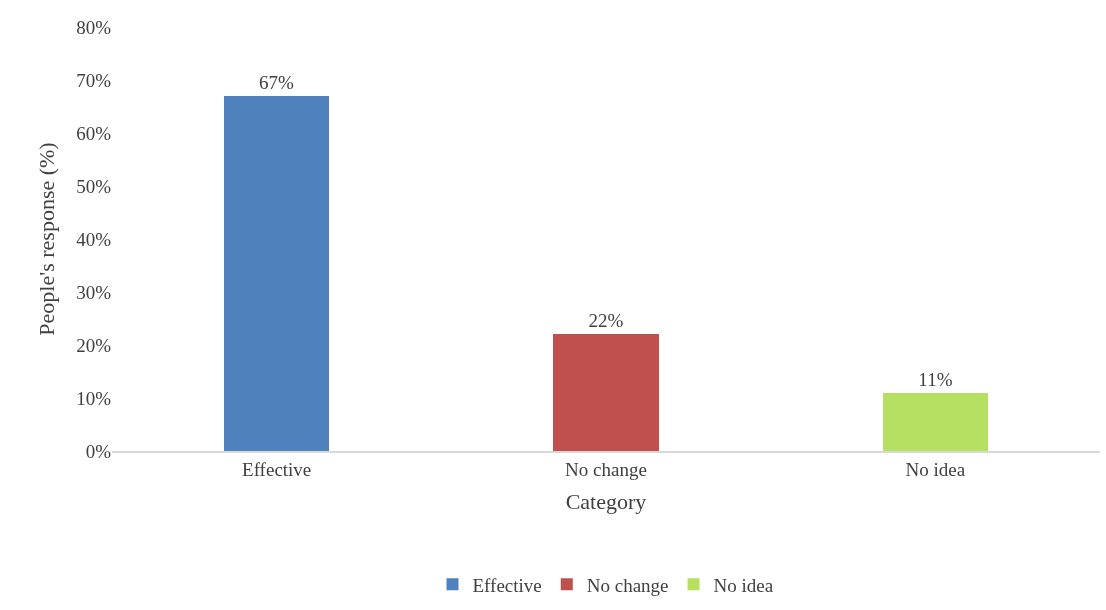  What do you see at coordinates (94, 398) in the screenshot?
I see `y-tick-label: 10%` at bounding box center [94, 398].